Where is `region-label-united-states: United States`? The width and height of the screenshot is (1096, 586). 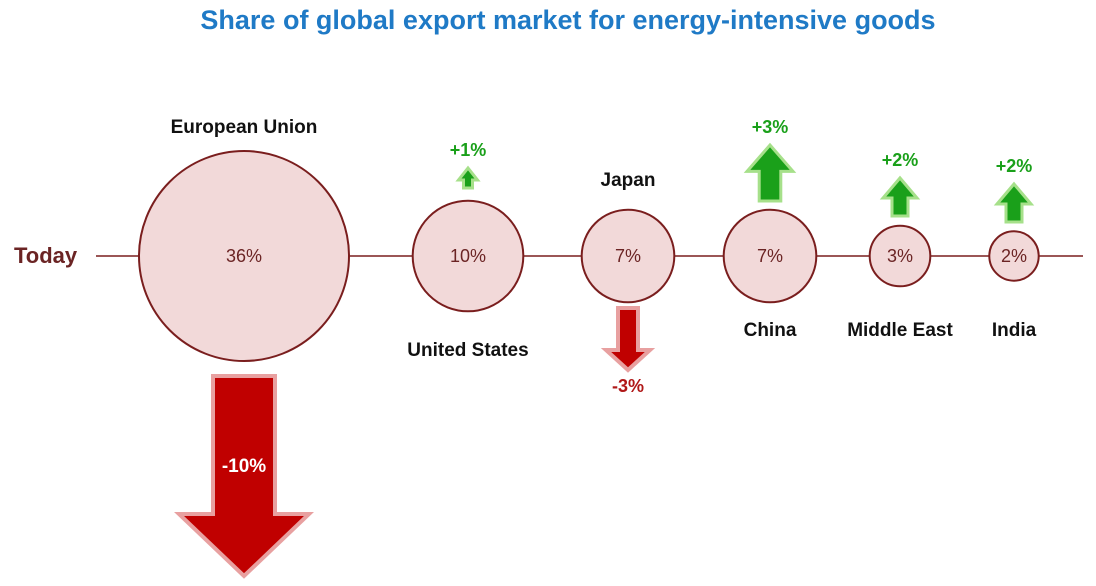 region-label-united-states: United States is located at coordinates (467, 350).